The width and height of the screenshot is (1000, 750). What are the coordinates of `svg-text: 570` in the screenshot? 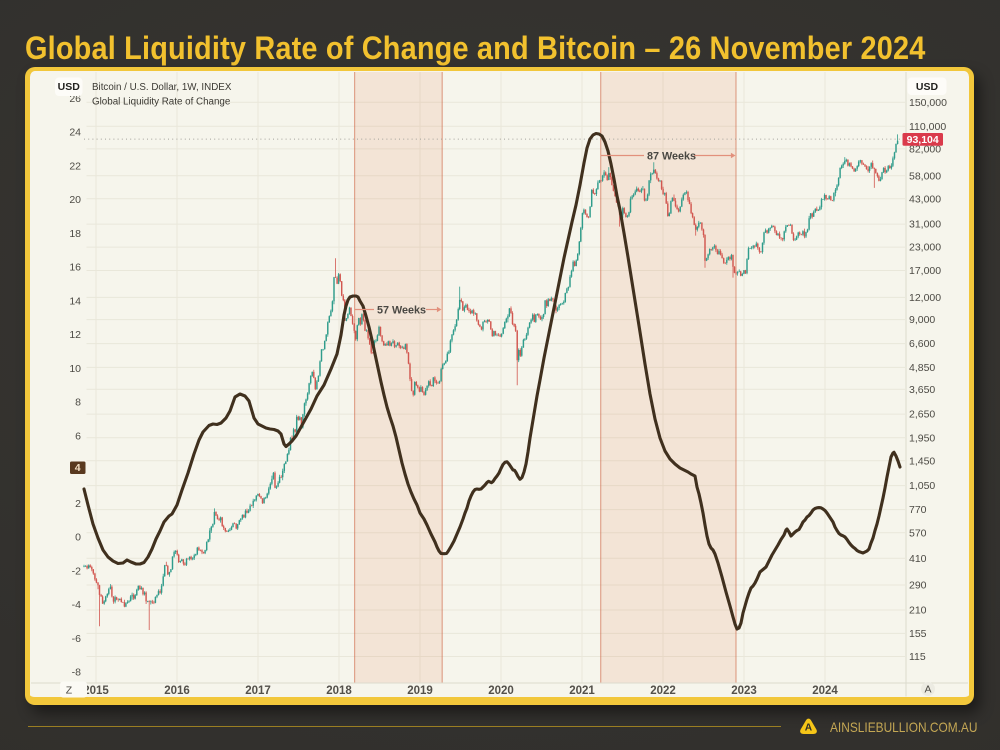 It's located at (918, 533).